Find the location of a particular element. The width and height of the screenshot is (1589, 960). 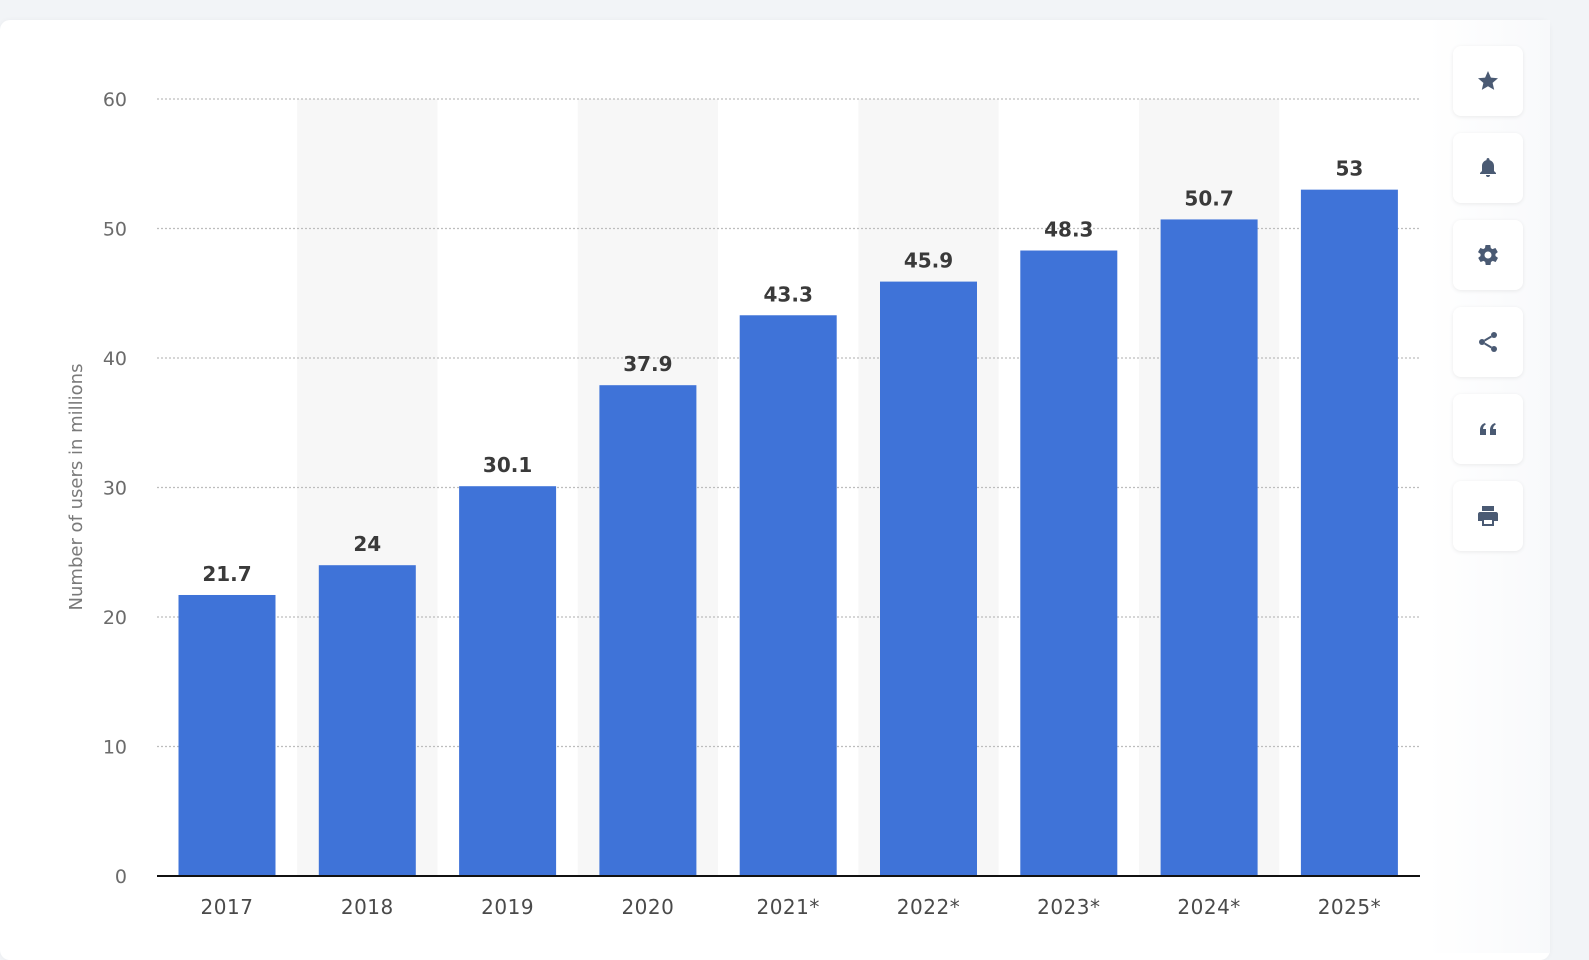

data-label: 37.9 is located at coordinates (647, 364).